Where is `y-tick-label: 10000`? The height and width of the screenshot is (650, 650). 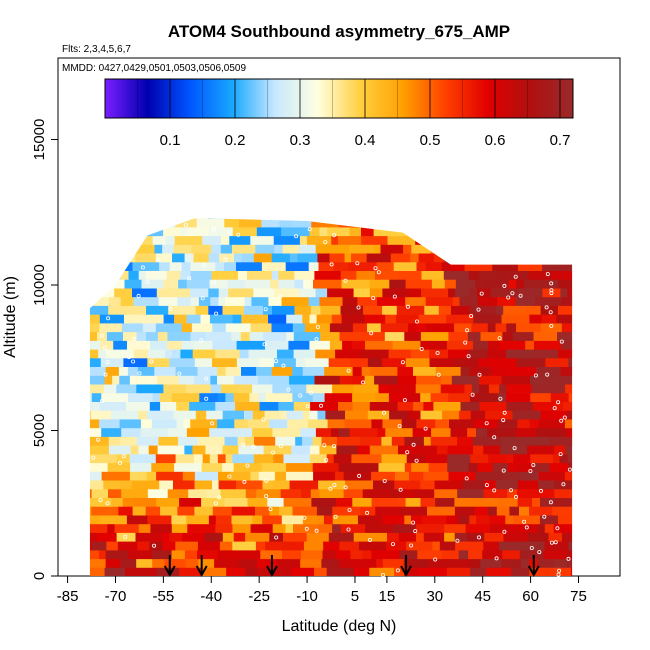 y-tick-label: 10000 is located at coordinates (39, 285).